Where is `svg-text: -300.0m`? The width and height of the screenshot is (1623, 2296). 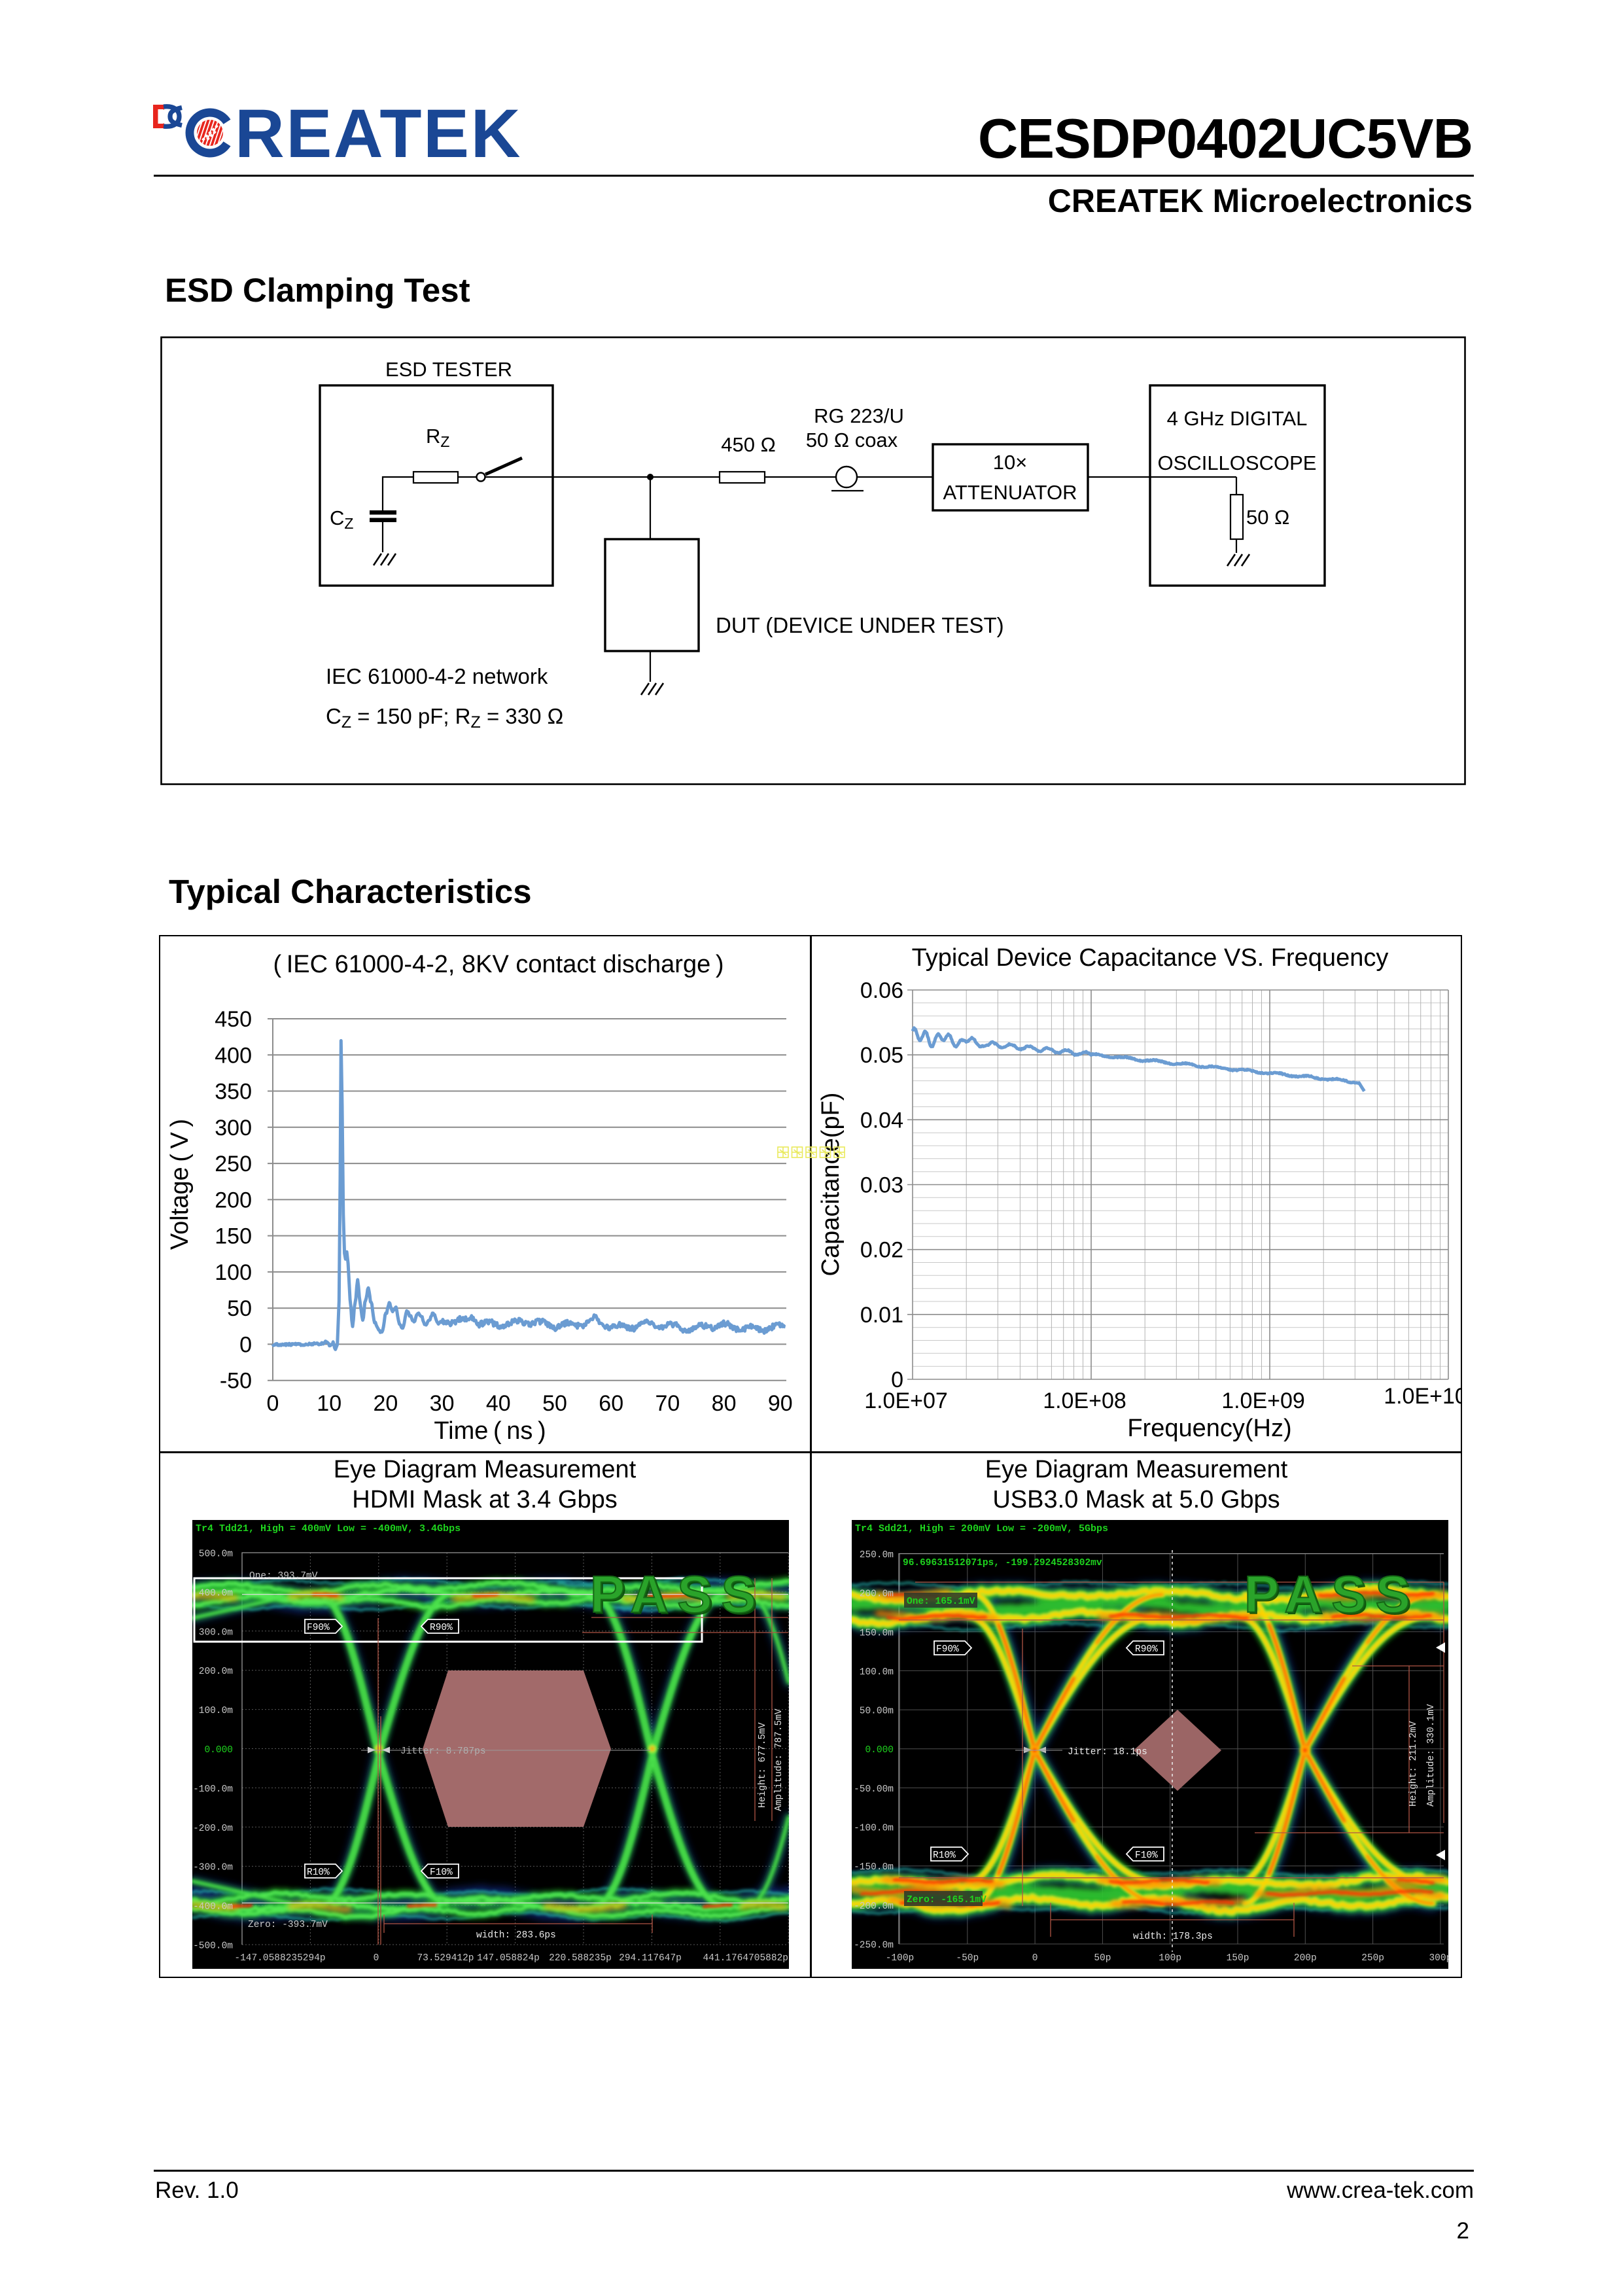 svg-text: -300.0m is located at coordinates (213, 1868).